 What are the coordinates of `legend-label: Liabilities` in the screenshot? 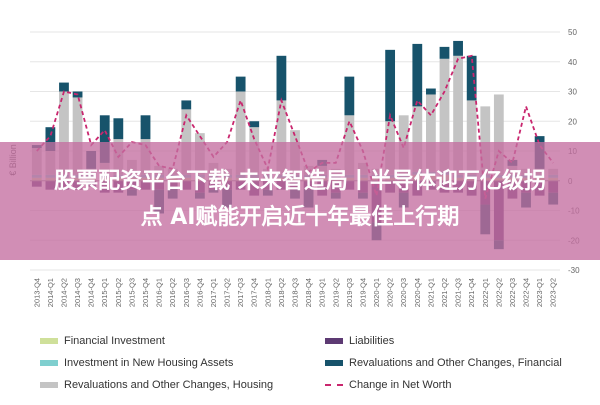 It's located at (372, 341).